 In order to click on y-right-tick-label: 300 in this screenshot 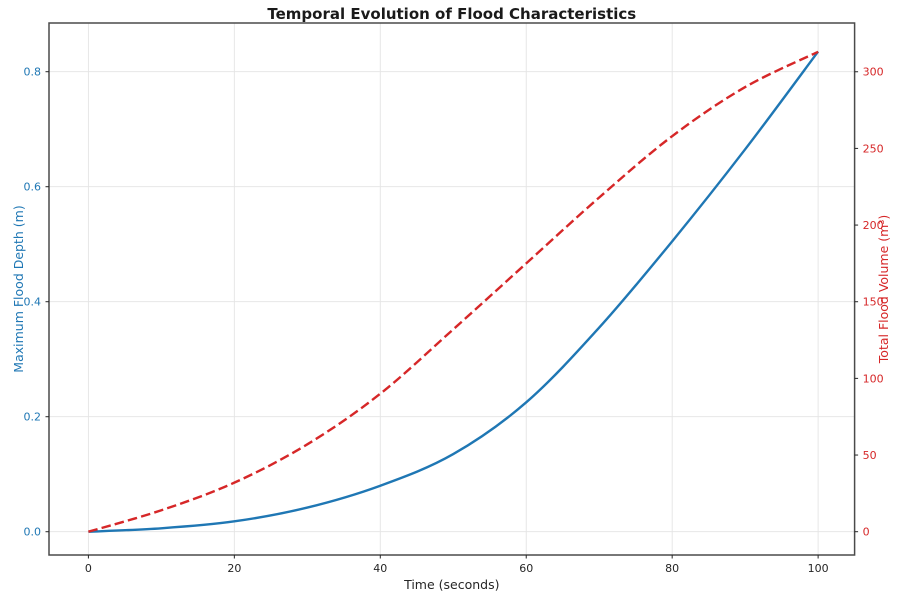, I will do `click(873, 72)`.